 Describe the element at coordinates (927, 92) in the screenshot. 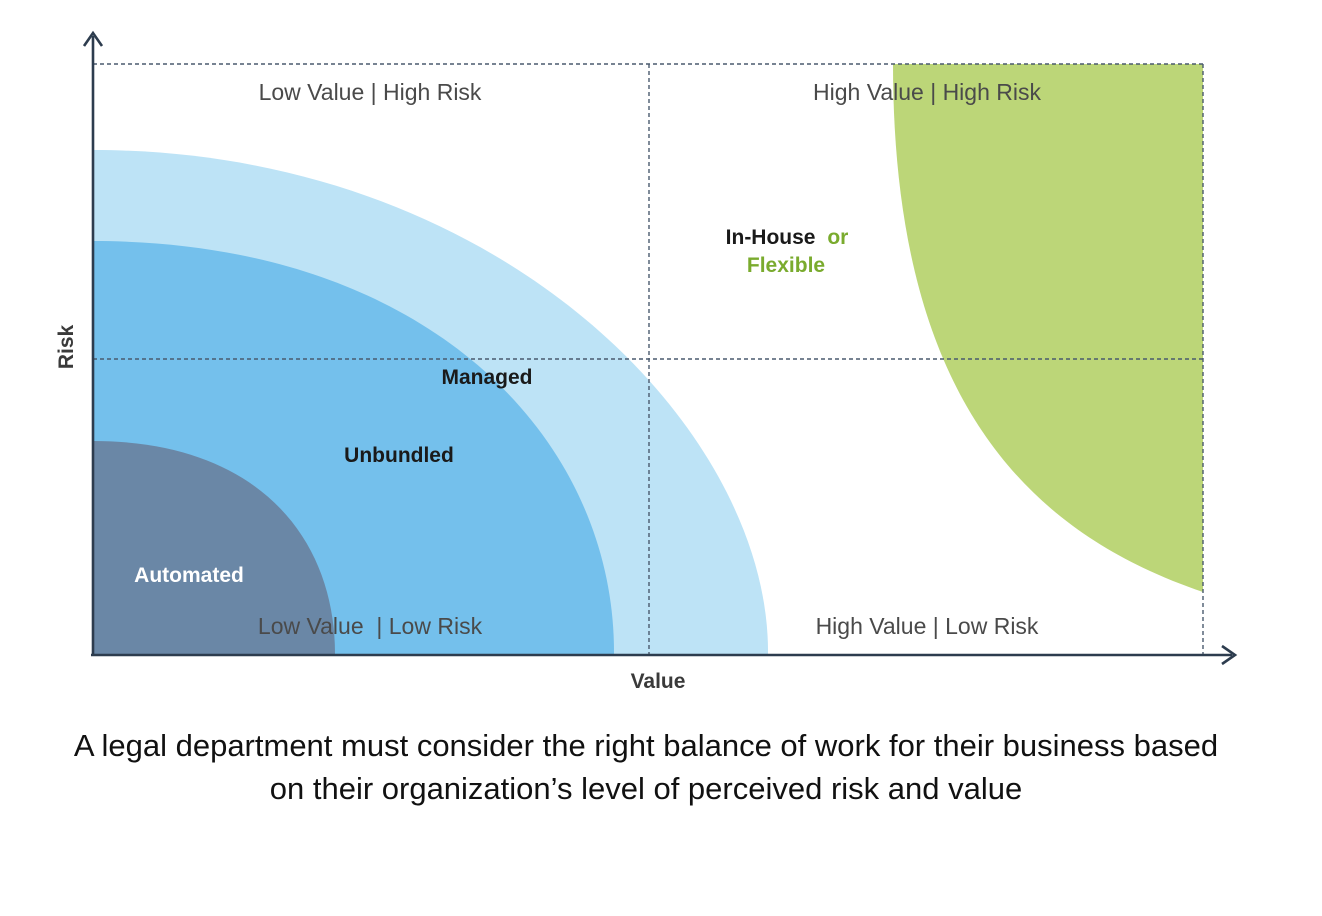

I see `quadrant-label-high-value-high-risk: High Value | High Risk` at that location.